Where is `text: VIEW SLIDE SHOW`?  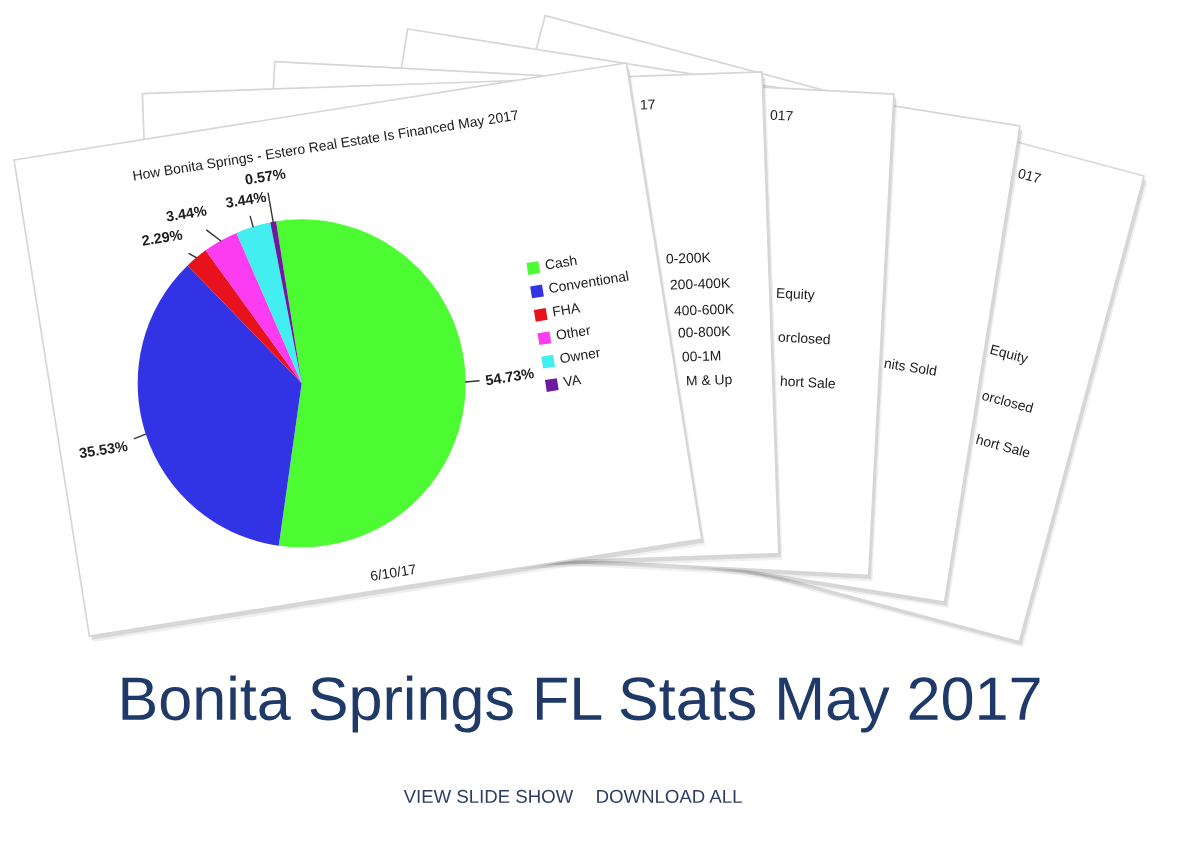
text: VIEW SLIDE SHOW is located at coordinates (488, 796).